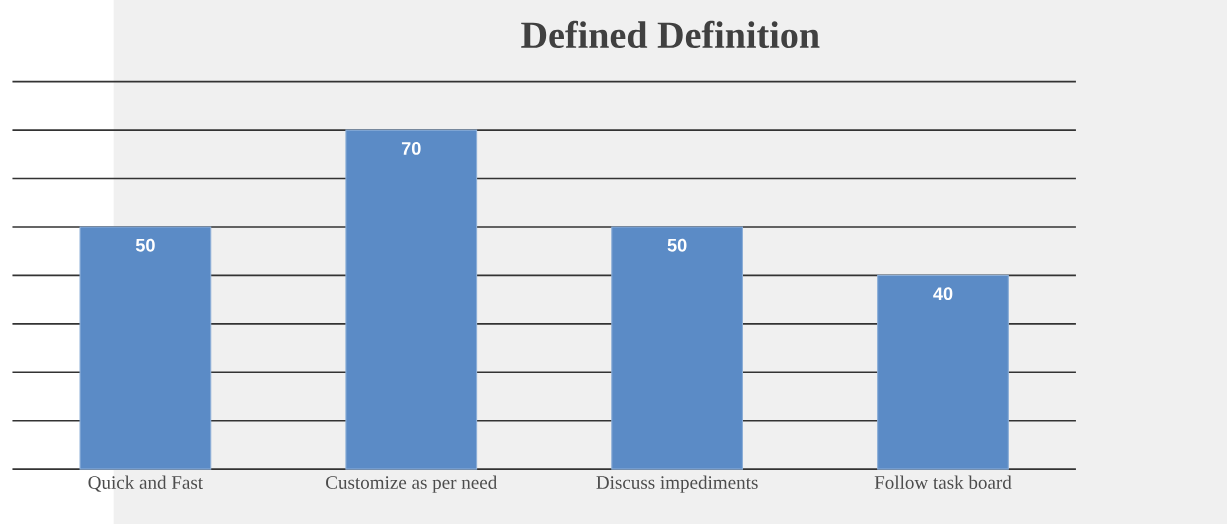  I want to click on x-tick-label: Quick and Fast, so click(145, 483).